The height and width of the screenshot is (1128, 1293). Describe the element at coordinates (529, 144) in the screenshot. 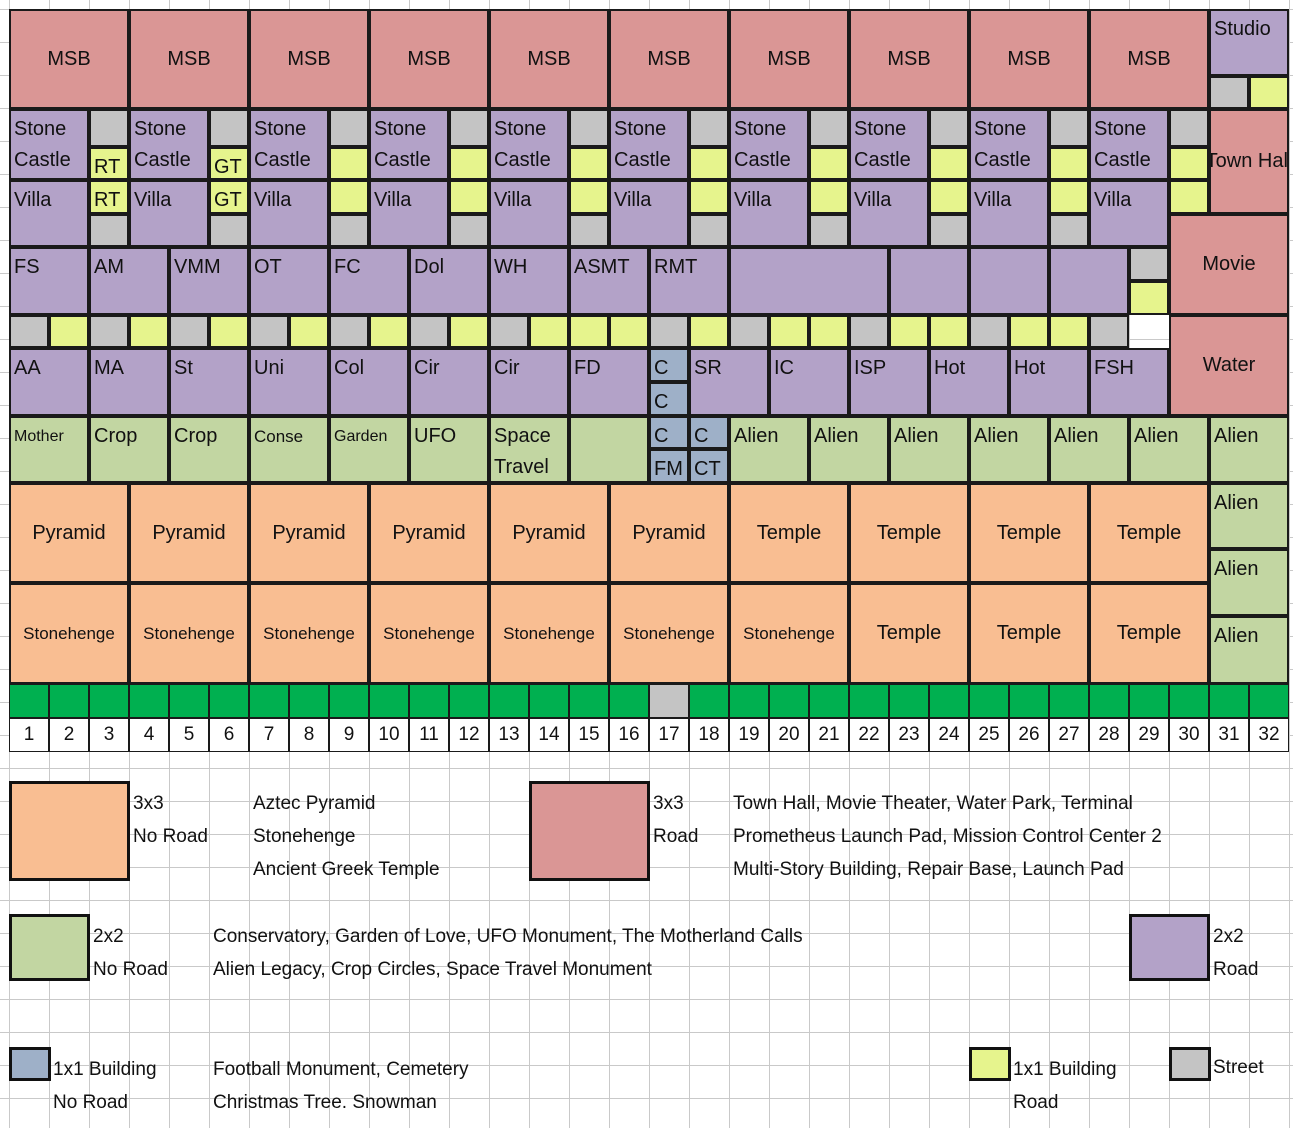

I see `stone-castle-building: Stone Castle` at that location.